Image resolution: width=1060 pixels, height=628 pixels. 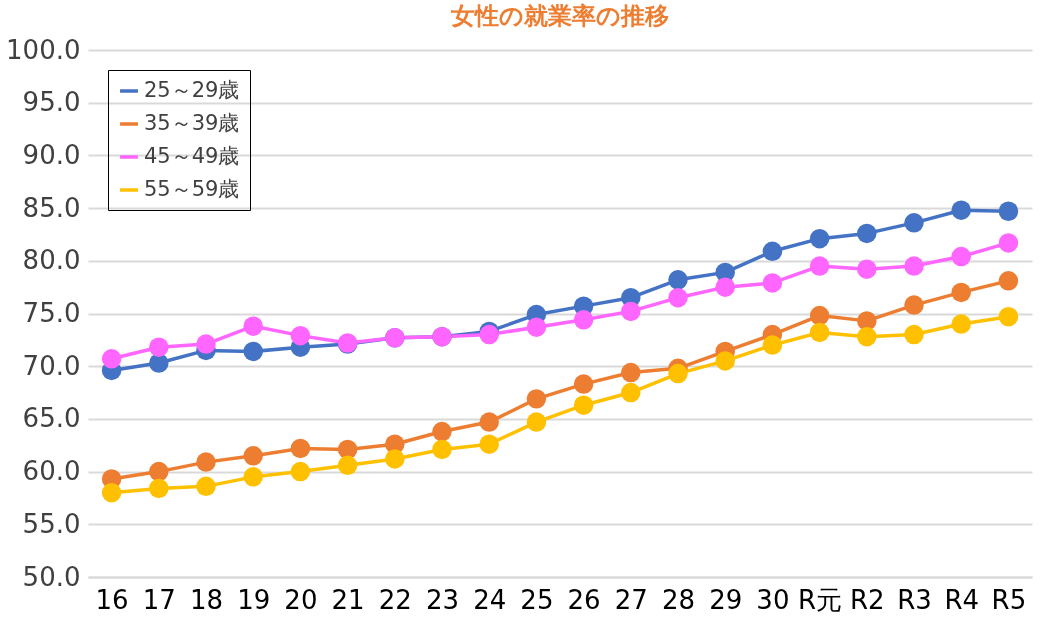 I want to click on x-tick-label: R3, so click(x=914, y=599).